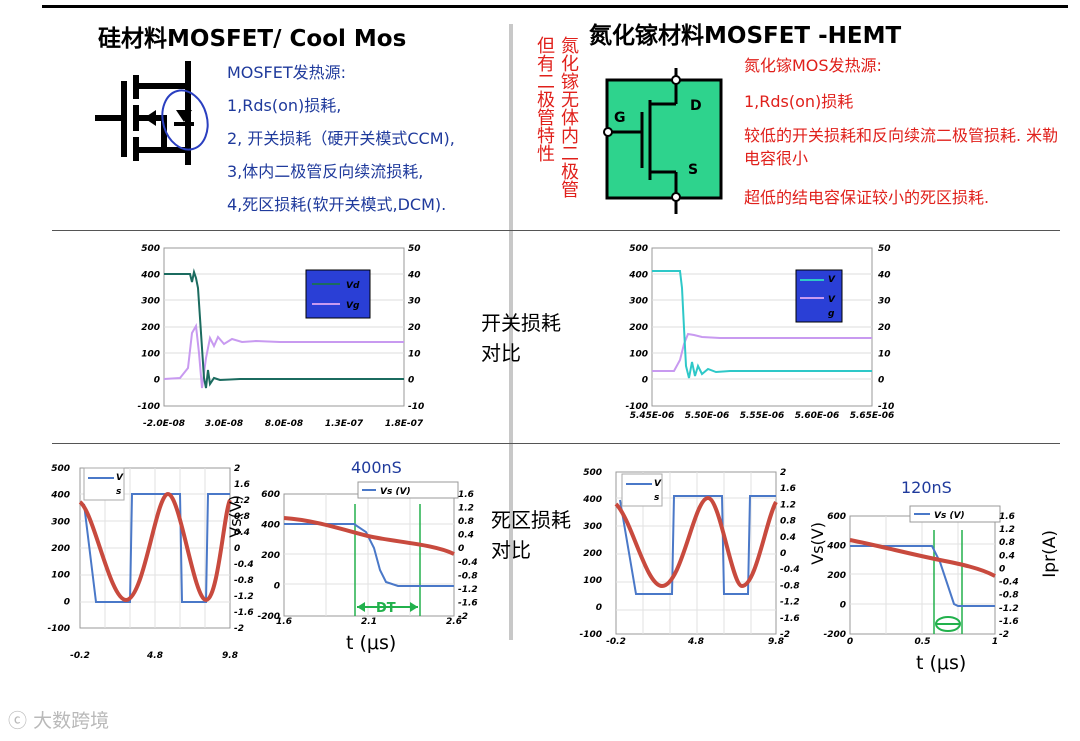  Describe the element at coordinates (817, 416) in the screenshot. I see `x-ticks-tick: 5.60E-06` at that location.